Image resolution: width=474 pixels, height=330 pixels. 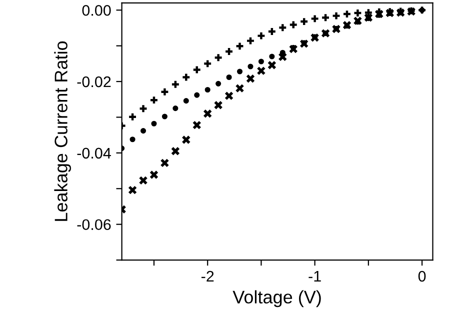 What do you see at coordinates (276, 299) in the screenshot?
I see `x-axis-title: Voltage (V)` at bounding box center [276, 299].